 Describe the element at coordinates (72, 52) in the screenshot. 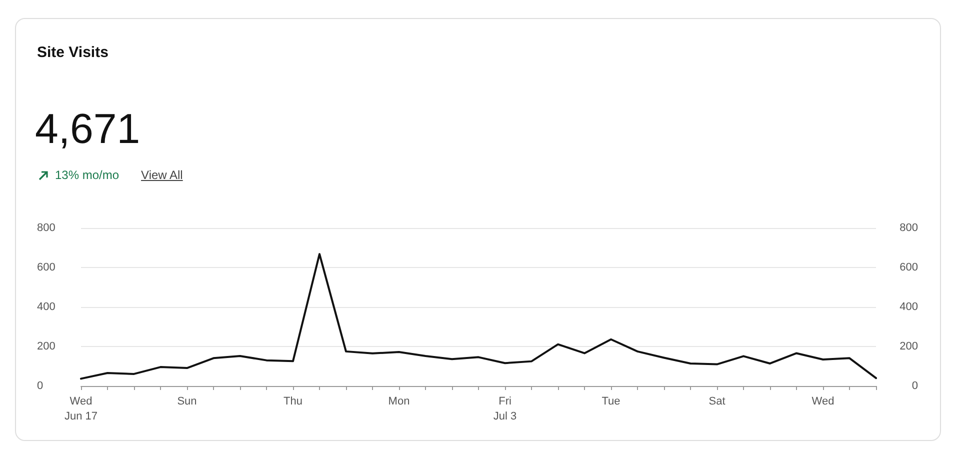

I see `chart-title: Site Visits` at that location.